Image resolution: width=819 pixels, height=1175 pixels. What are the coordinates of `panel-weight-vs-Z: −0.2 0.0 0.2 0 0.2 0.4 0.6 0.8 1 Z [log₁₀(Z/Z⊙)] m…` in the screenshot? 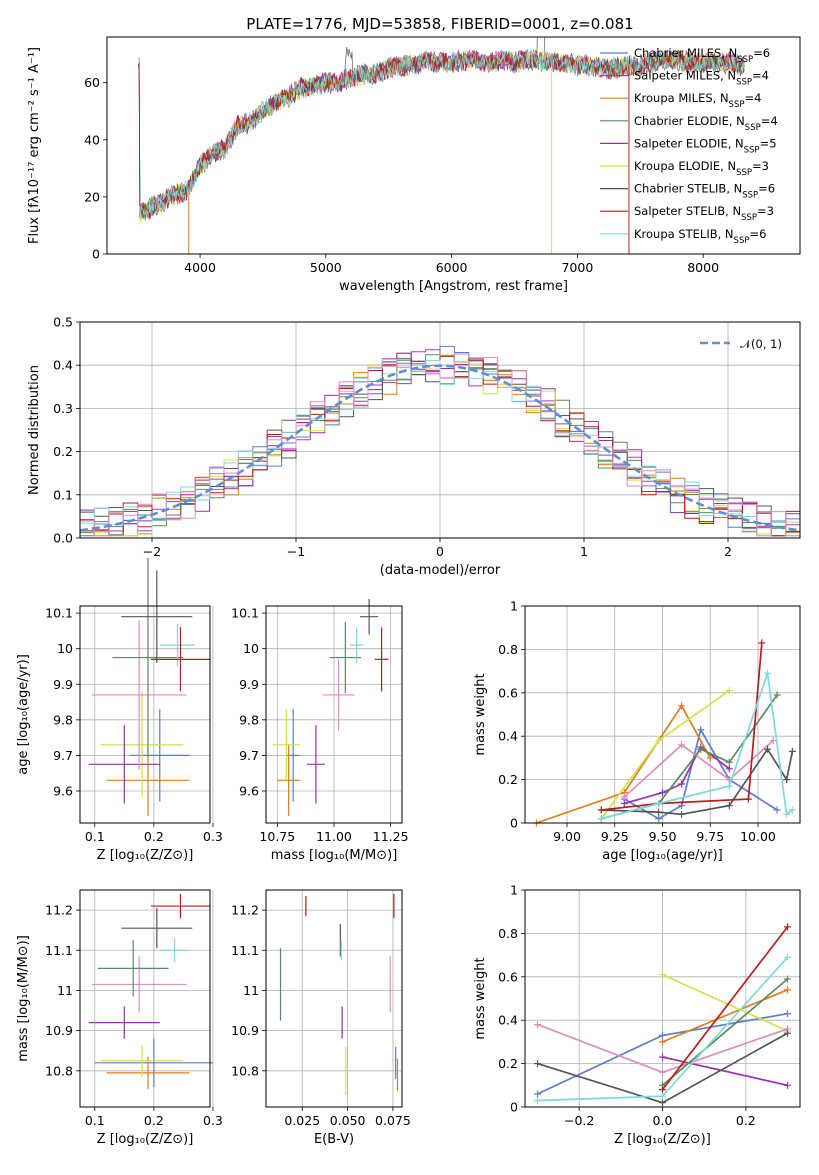 It's located at (637, 1015).